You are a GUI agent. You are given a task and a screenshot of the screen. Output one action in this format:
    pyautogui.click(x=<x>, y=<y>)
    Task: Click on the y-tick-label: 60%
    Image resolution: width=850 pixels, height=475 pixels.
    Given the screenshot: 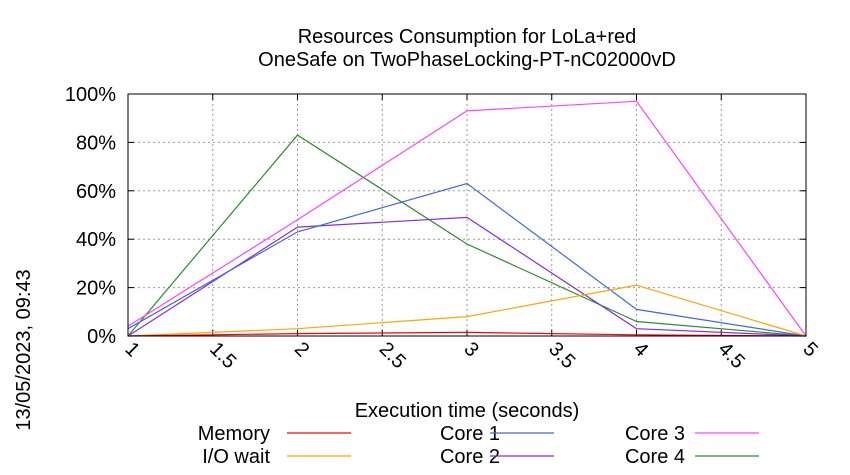 What is the action you would take?
    pyautogui.click(x=96, y=192)
    